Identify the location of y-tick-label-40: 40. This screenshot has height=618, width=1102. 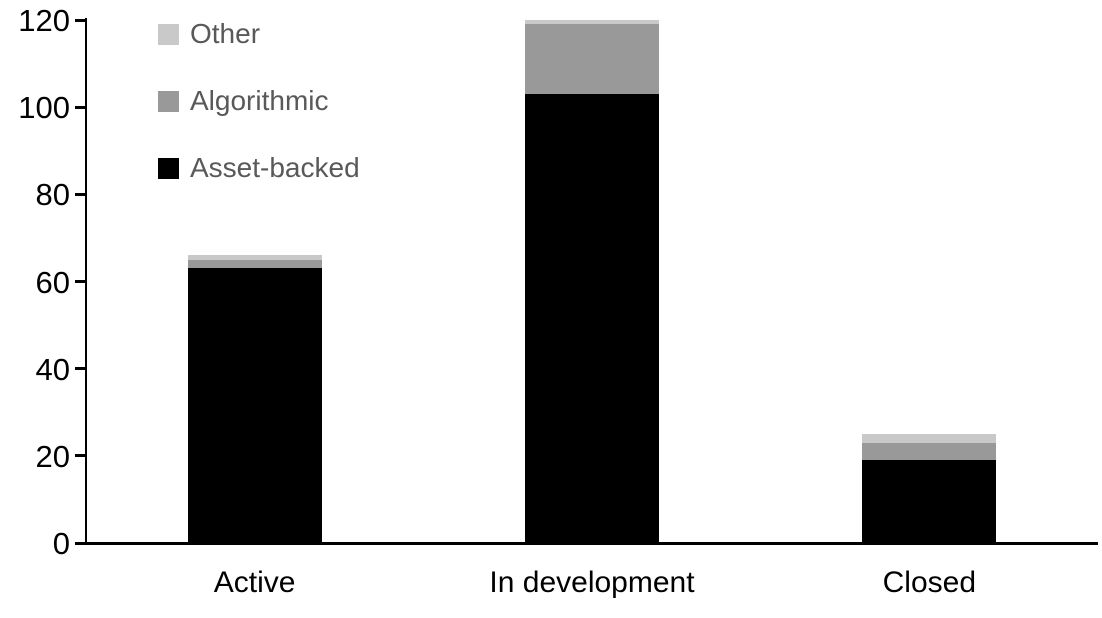
(52, 369).